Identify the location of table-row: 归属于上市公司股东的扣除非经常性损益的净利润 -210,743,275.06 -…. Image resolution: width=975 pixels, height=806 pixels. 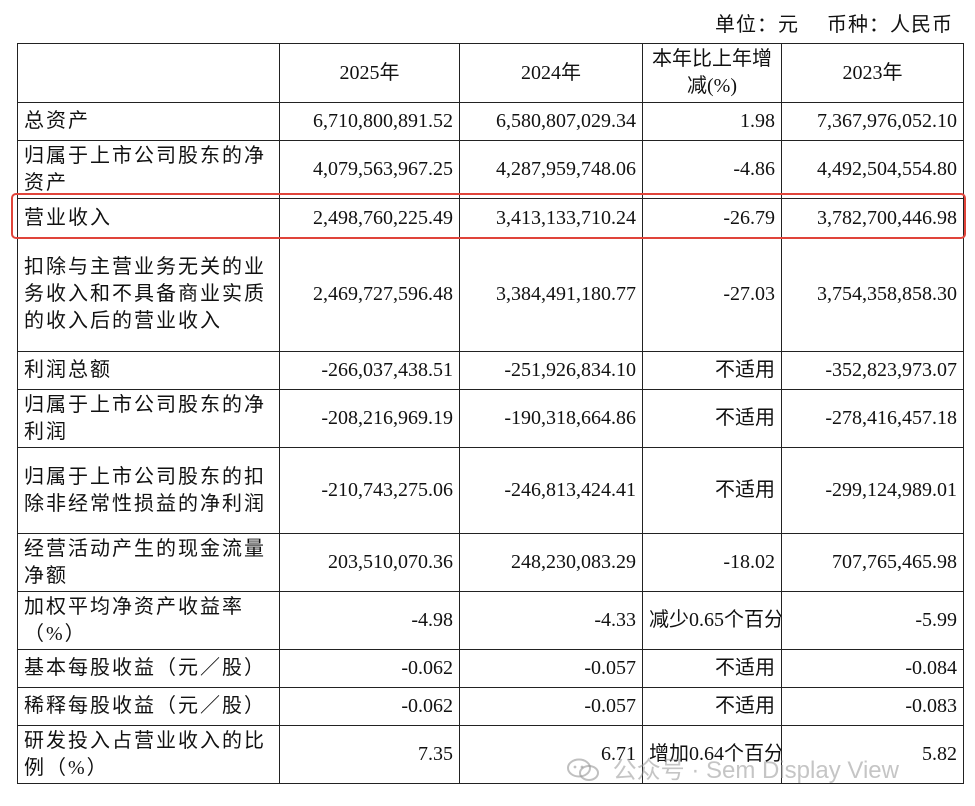
(490, 490).